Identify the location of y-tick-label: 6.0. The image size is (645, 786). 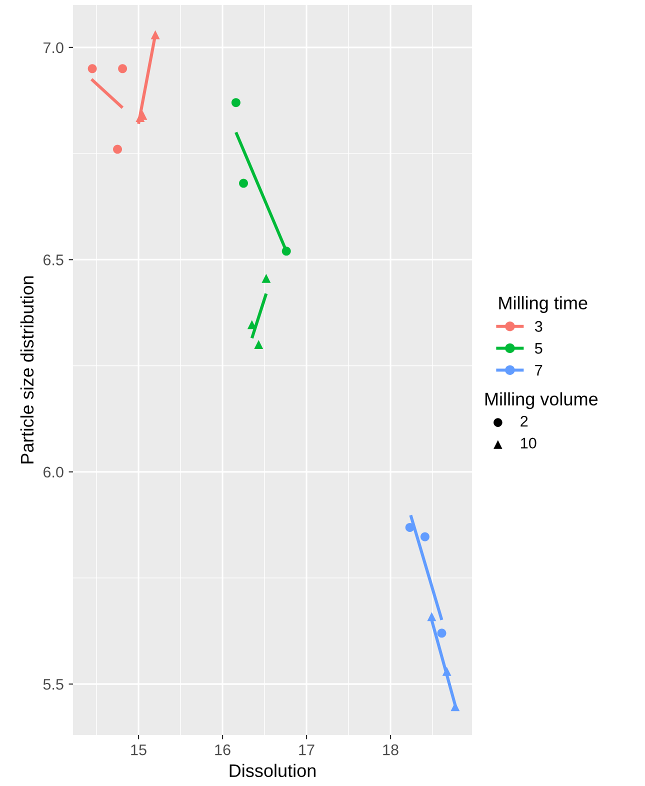
(54, 472).